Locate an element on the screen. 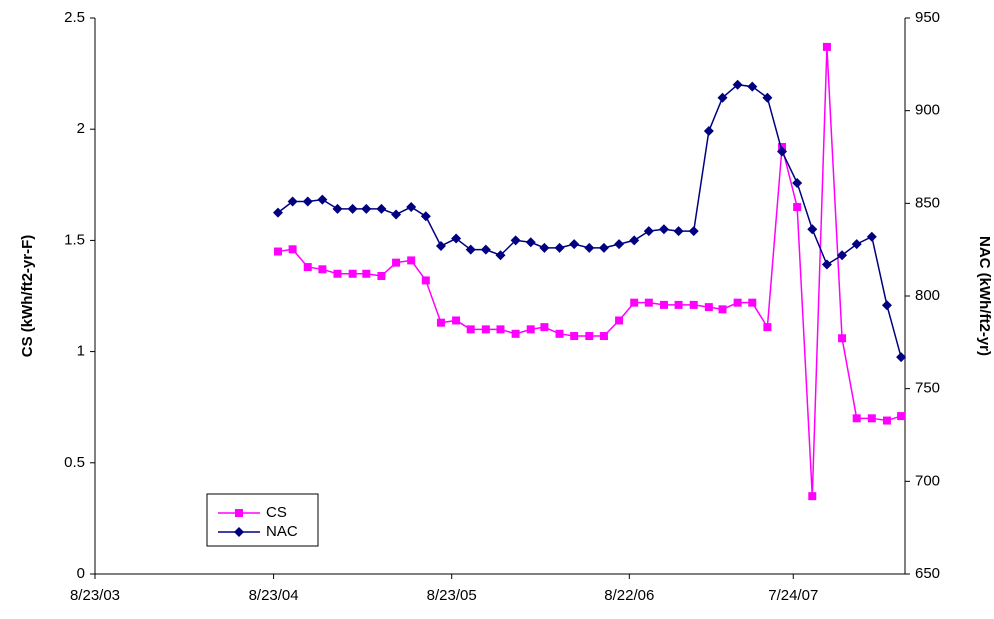 The image size is (994, 619). y2-tick-label: 750 is located at coordinates (927, 388).